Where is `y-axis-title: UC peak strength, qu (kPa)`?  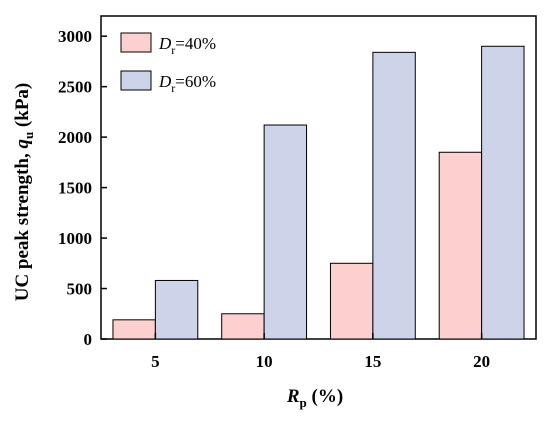 y-axis-title: UC peak strength, qu (kPa) is located at coordinates (24, 192).